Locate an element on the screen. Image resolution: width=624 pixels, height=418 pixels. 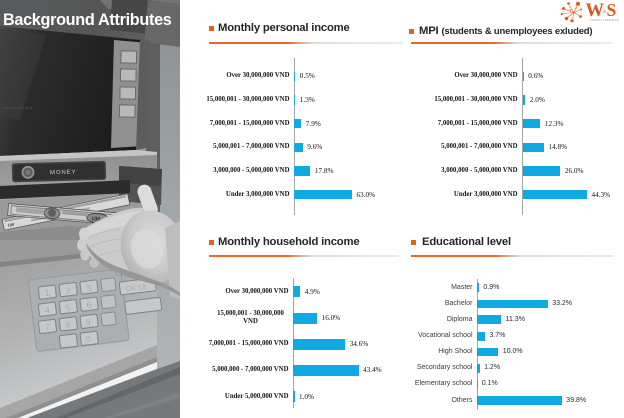
svg-text: 9 is located at coordinates (88, 322).